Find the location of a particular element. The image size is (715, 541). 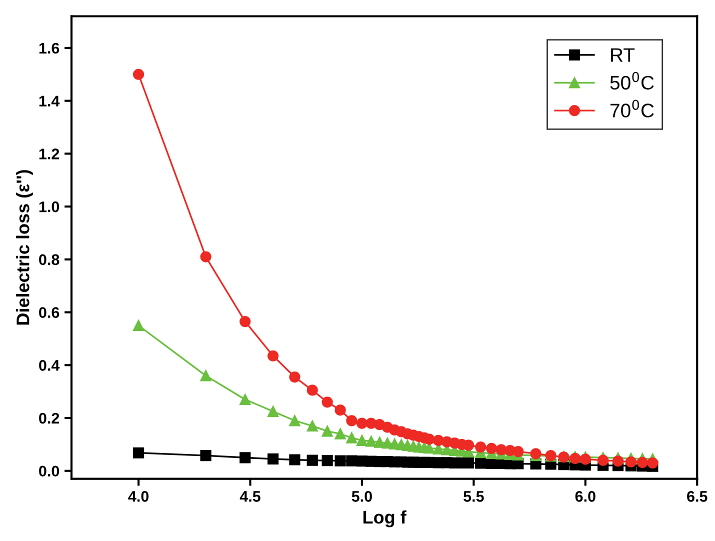

x-tick-label: 5.0 is located at coordinates (362, 496).